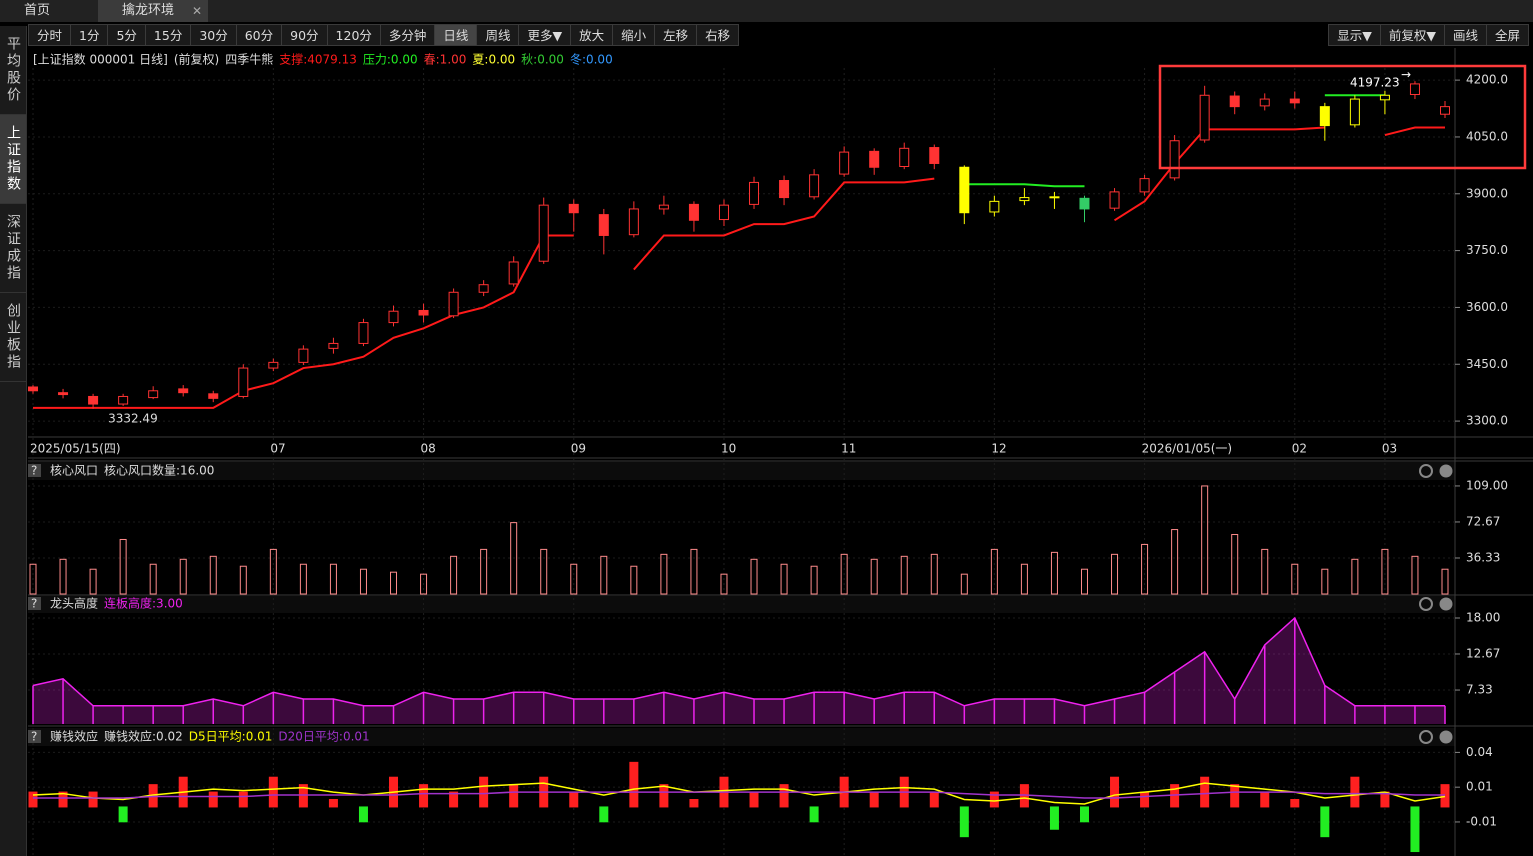  I want to click on toolbar-right: 显示▼ 前复权▼ 画线 全屏, so click(1428, 35).